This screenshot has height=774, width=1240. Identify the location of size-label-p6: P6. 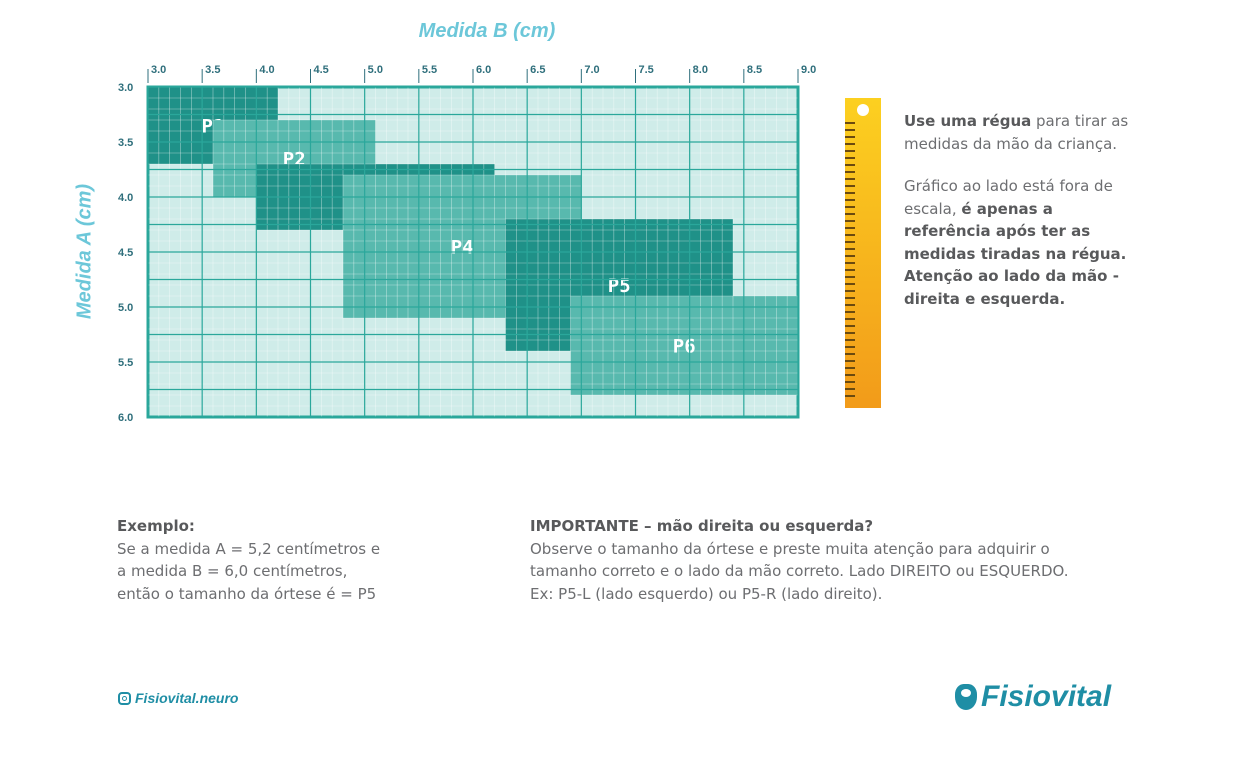
(684, 347).